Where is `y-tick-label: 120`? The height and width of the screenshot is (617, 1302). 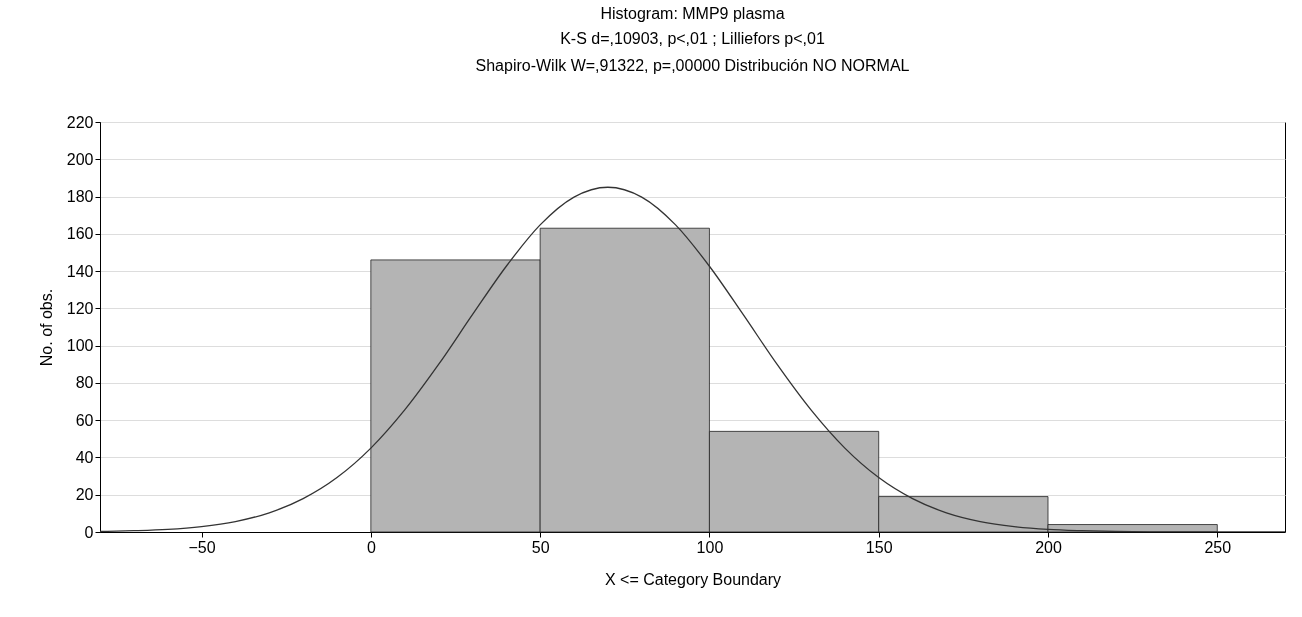
y-tick-label: 120 is located at coordinates (80, 308).